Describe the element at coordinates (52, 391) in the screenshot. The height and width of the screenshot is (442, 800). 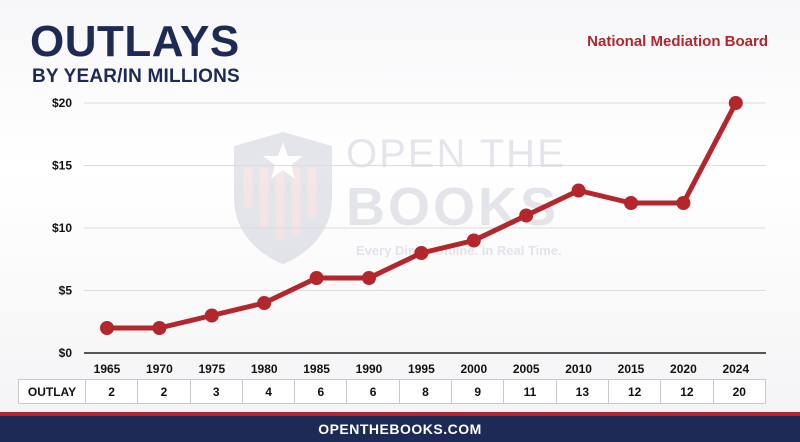
I see `table-row-label: OUTLAY` at that location.